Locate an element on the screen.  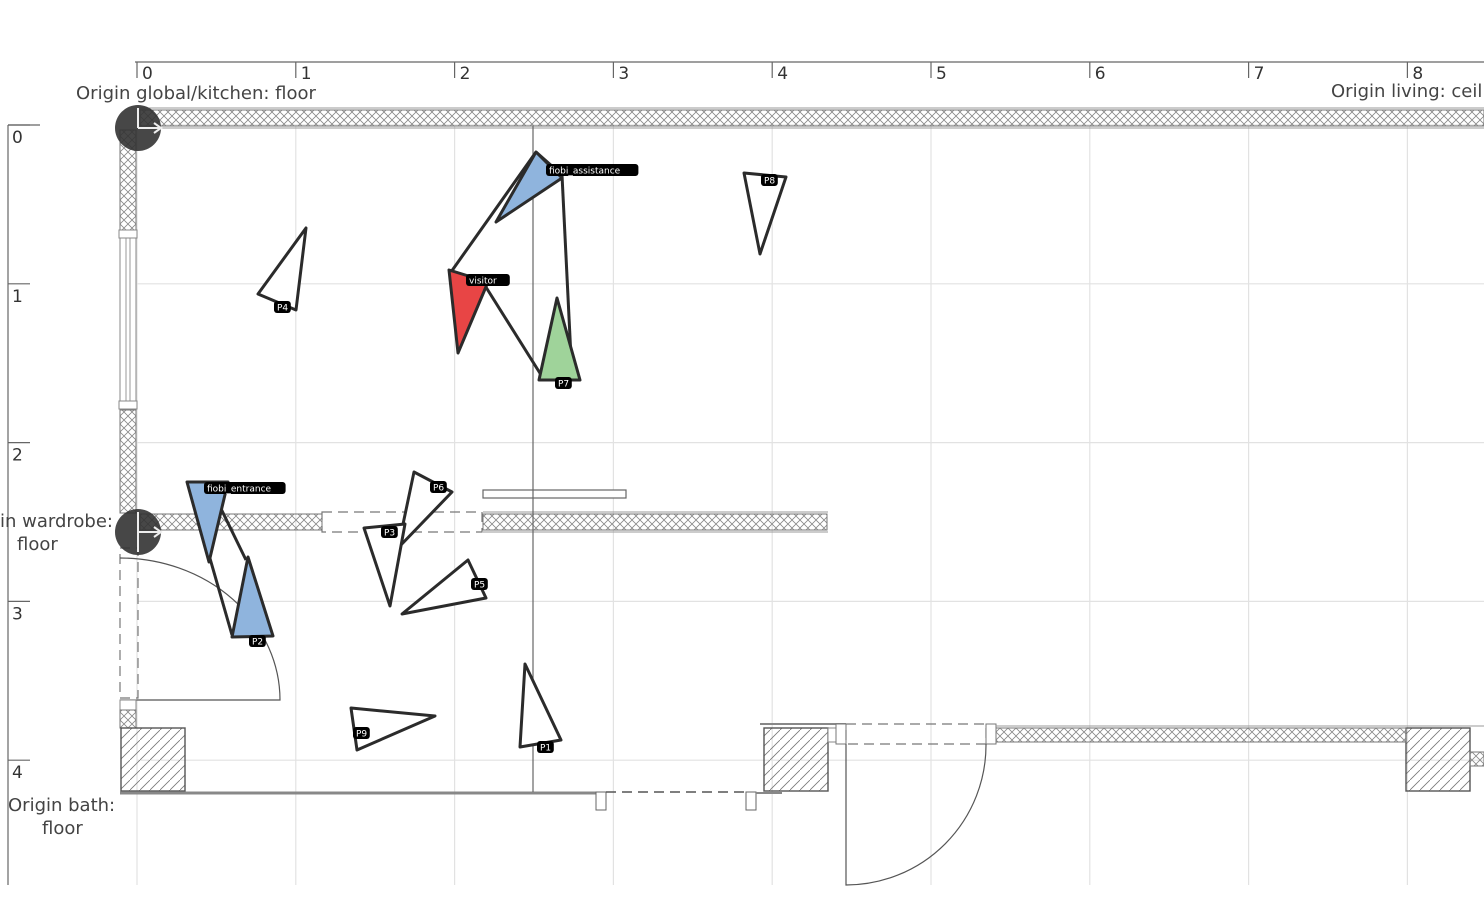
marker-fiobi-assistance-shape is located at coordinates (529, 187).